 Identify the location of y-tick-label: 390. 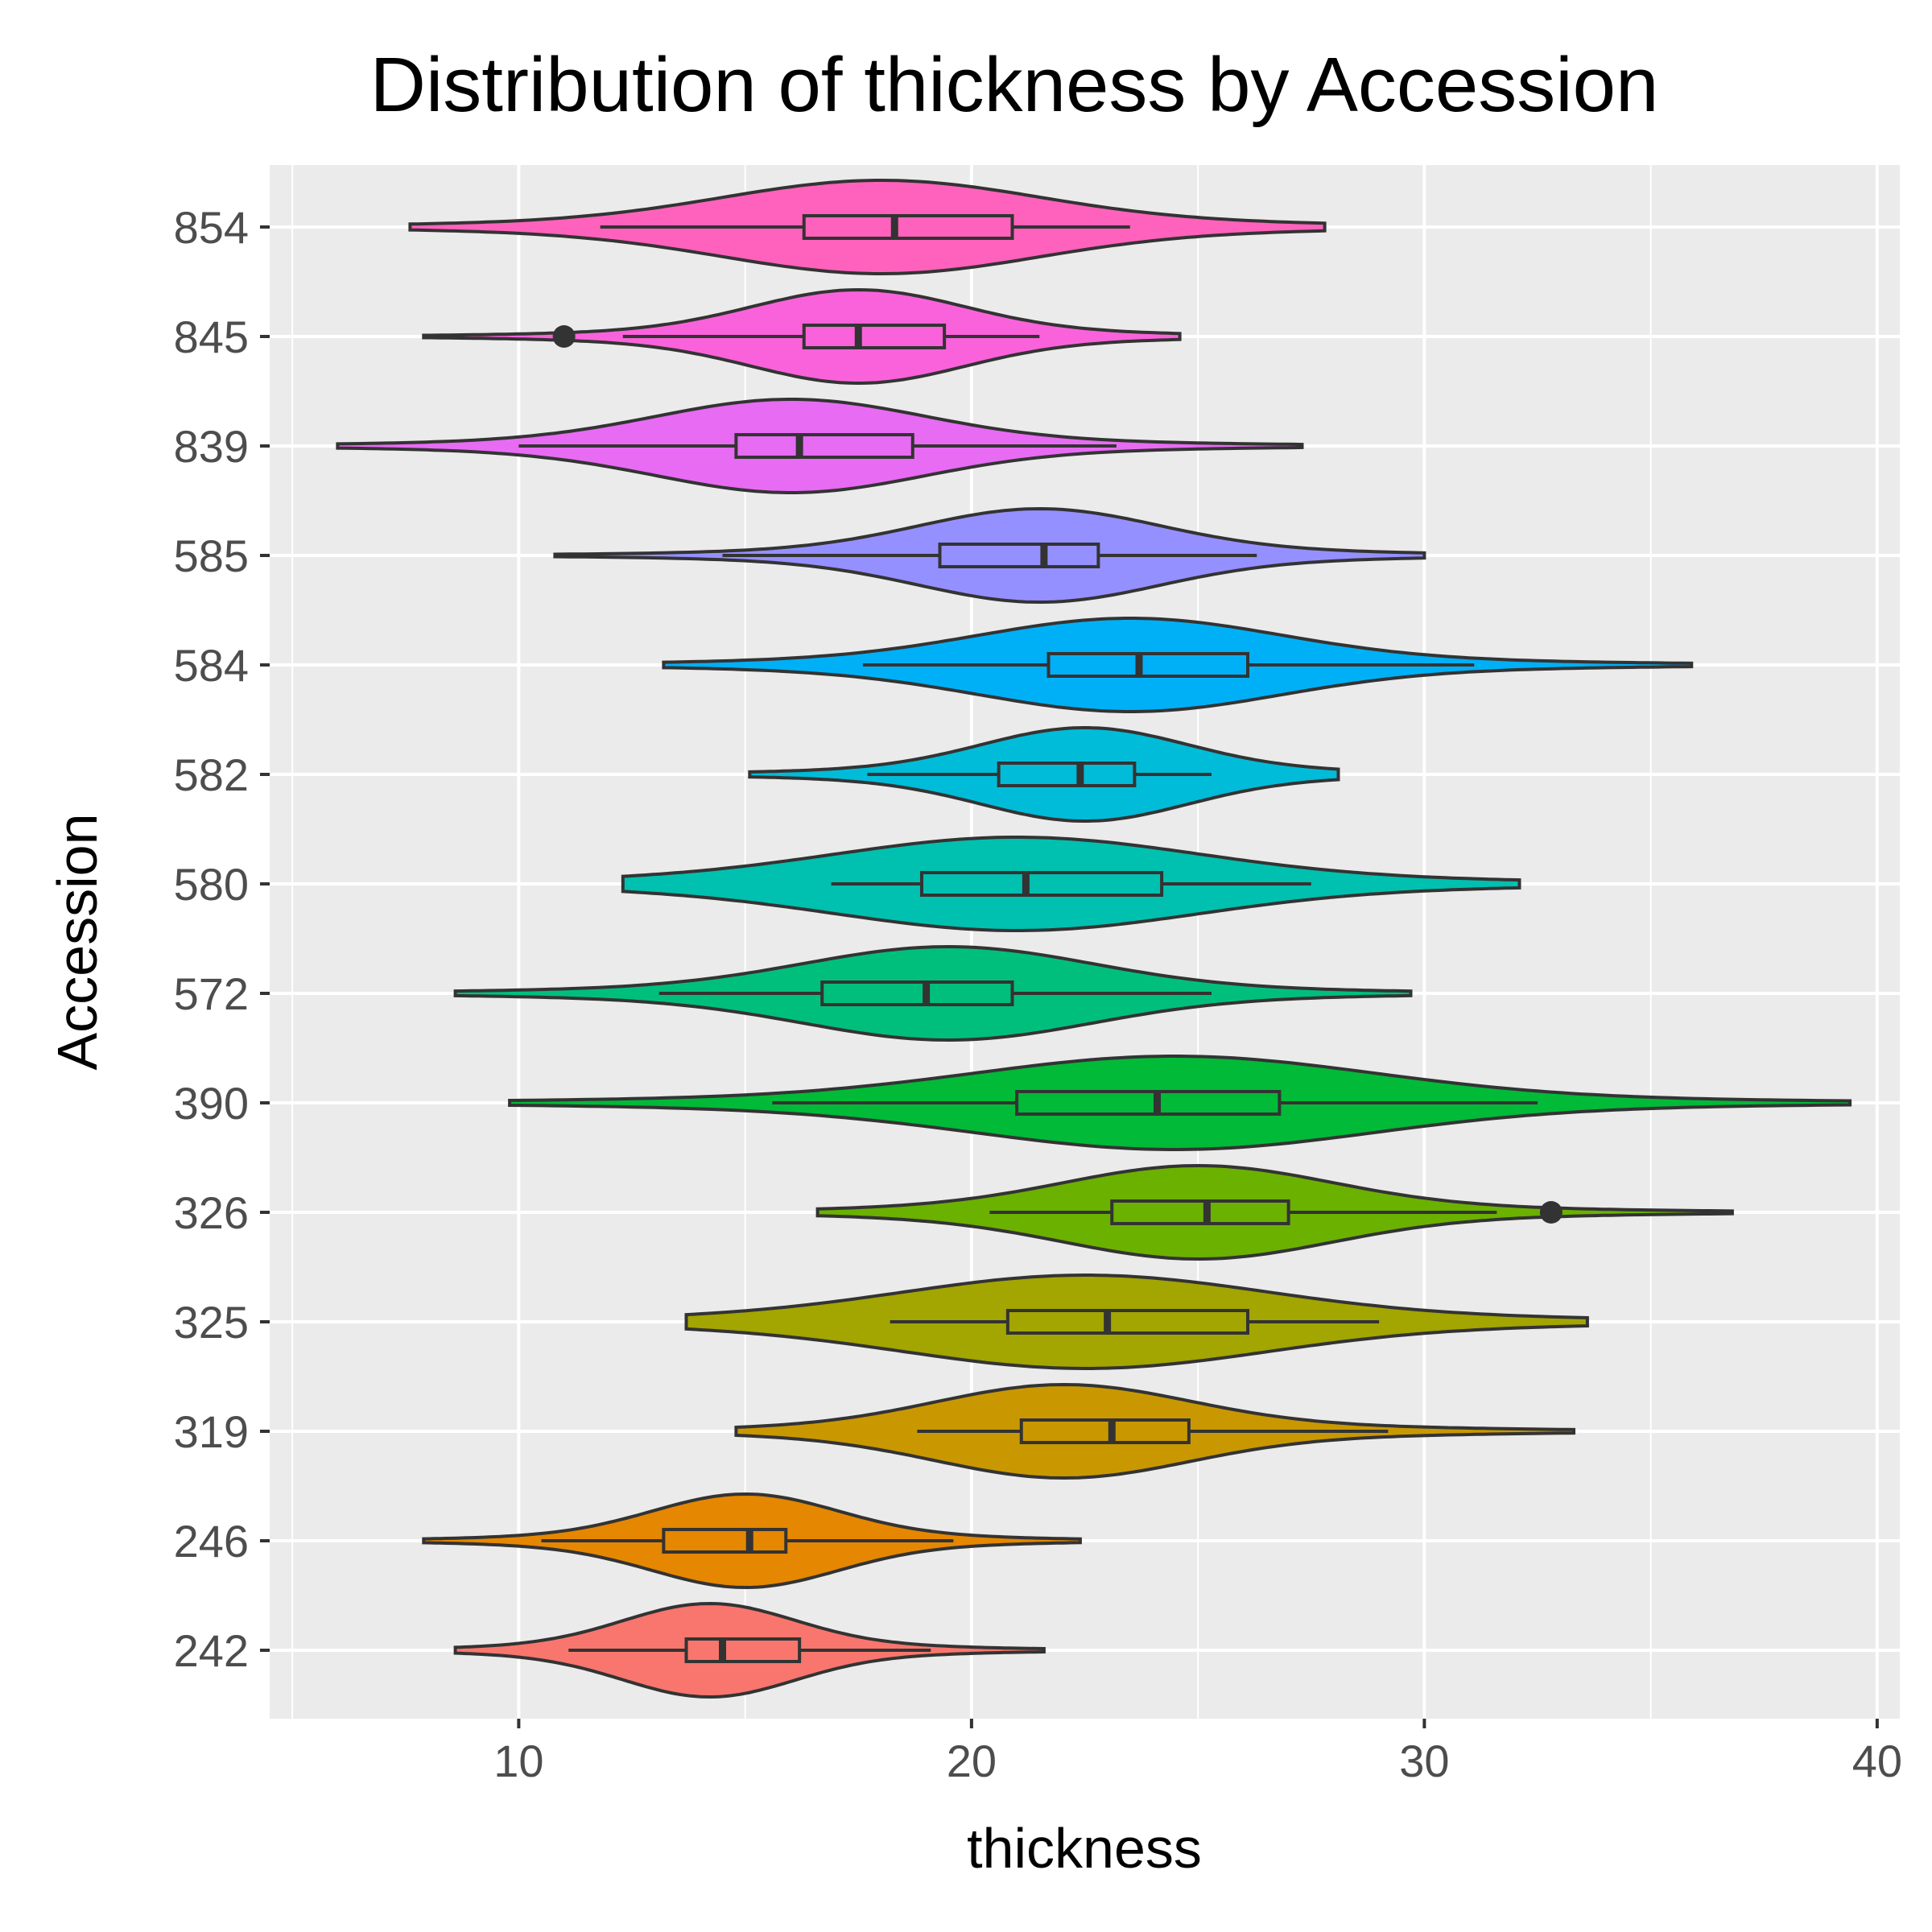
(211, 1103).